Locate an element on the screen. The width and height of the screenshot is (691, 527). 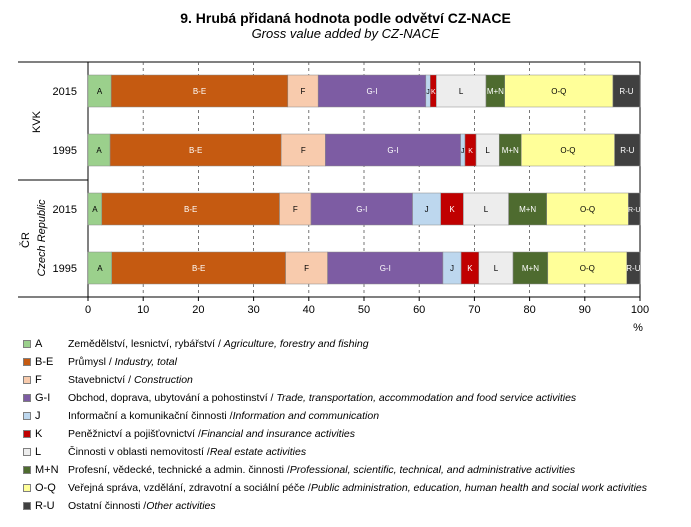
x-tick-label: 10 is located at coordinates (143, 310).